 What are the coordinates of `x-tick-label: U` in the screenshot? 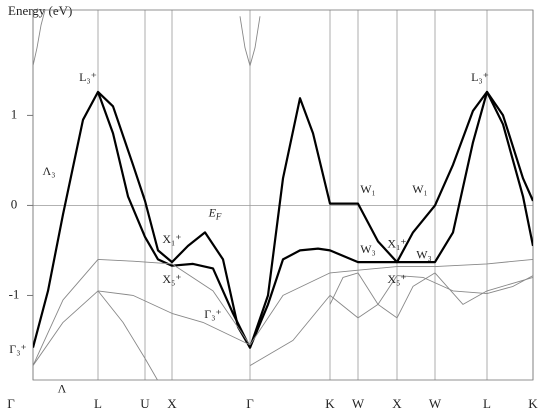 It's located at (145, 403).